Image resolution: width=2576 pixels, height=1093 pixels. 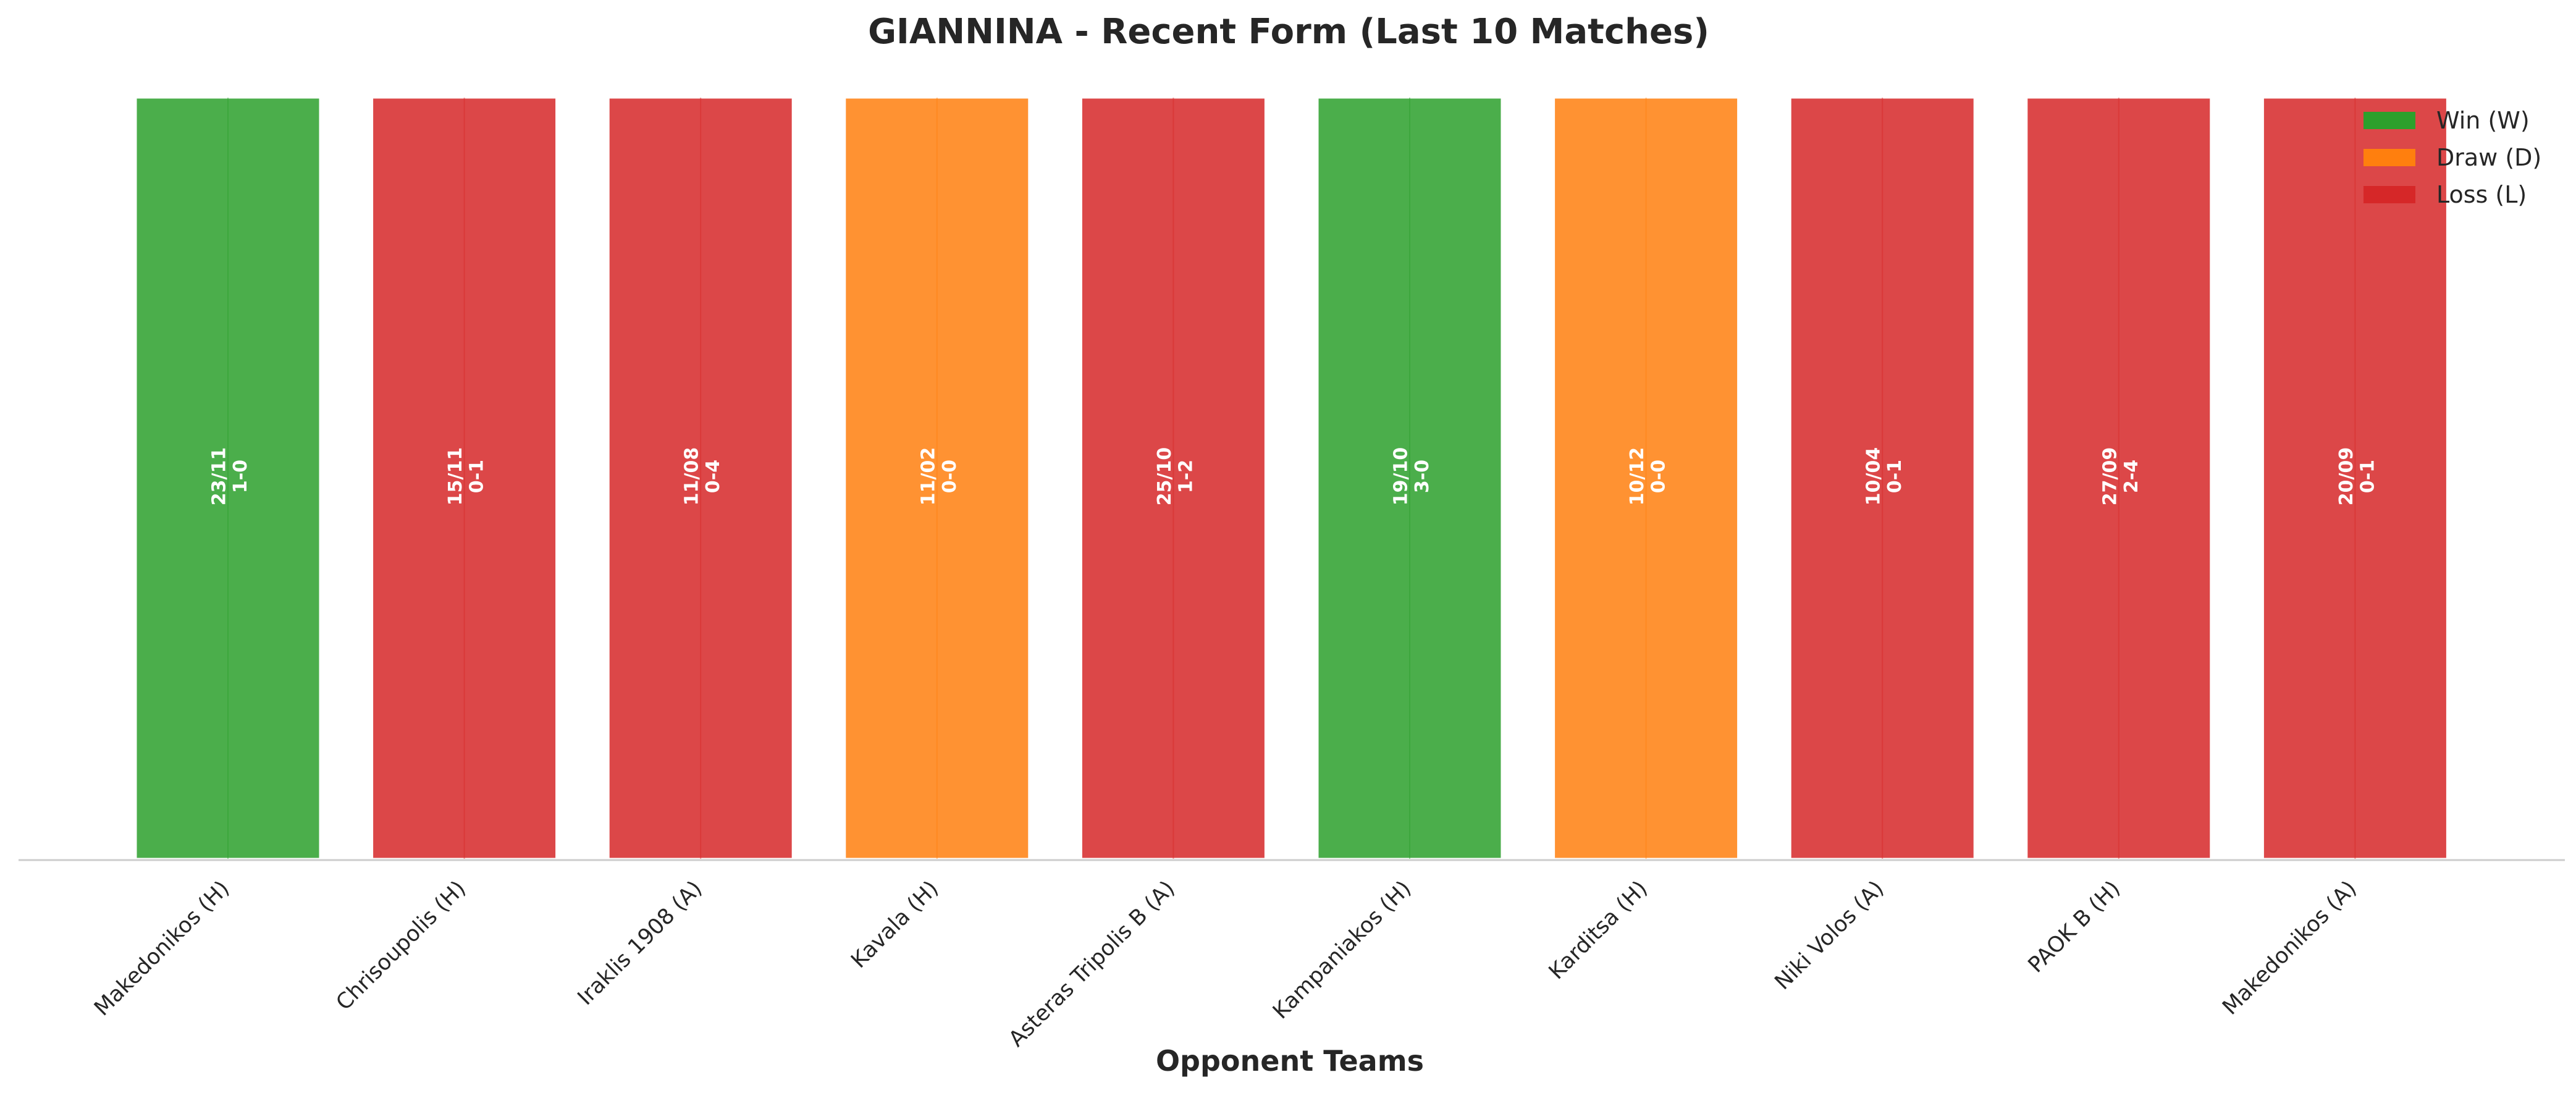 What do you see at coordinates (2289, 948) in the screenshot?
I see `x-tick-label-10: Makedonikos (A)` at bounding box center [2289, 948].